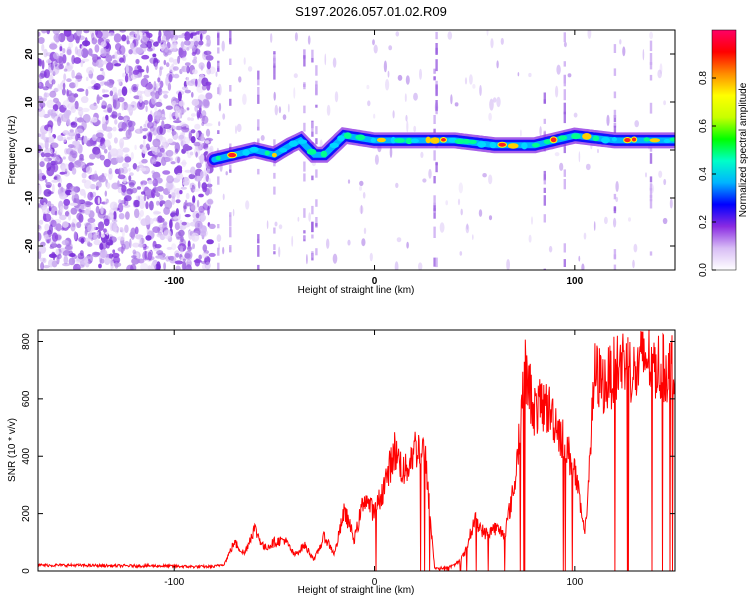  Describe the element at coordinates (26, 513) in the screenshot. I see `y-tick-label: 200` at that location.